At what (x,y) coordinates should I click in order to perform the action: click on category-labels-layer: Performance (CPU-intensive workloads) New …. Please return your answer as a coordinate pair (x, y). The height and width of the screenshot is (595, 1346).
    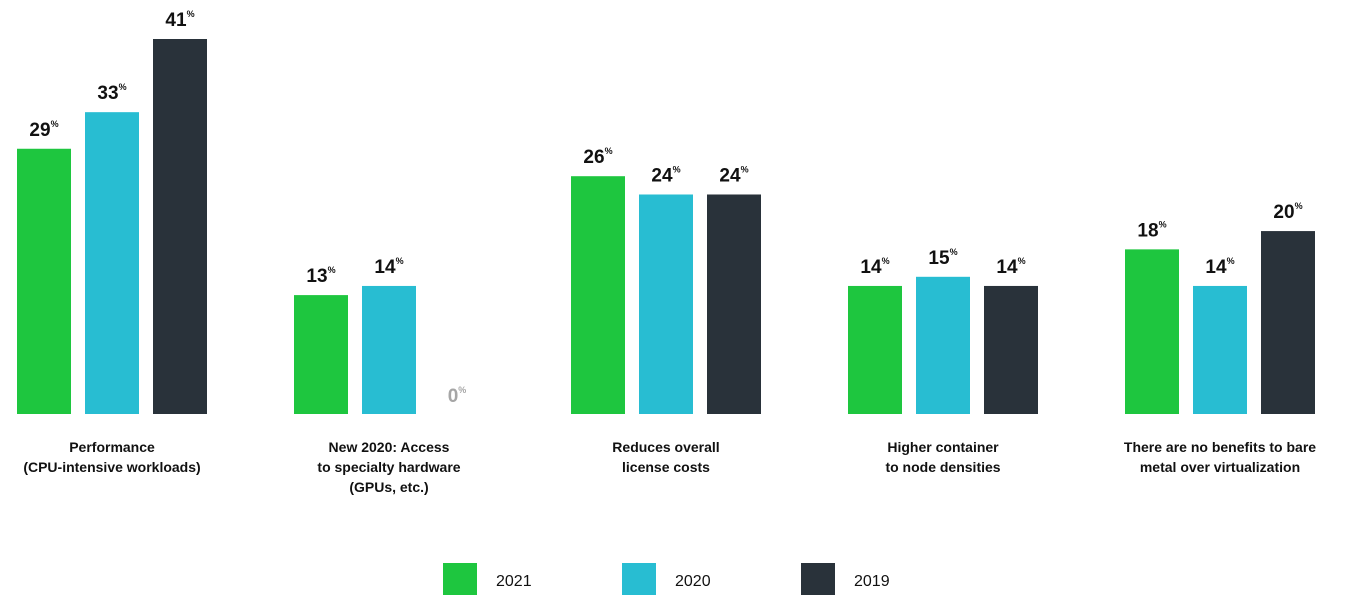
    Looking at the image, I should click on (669, 467).